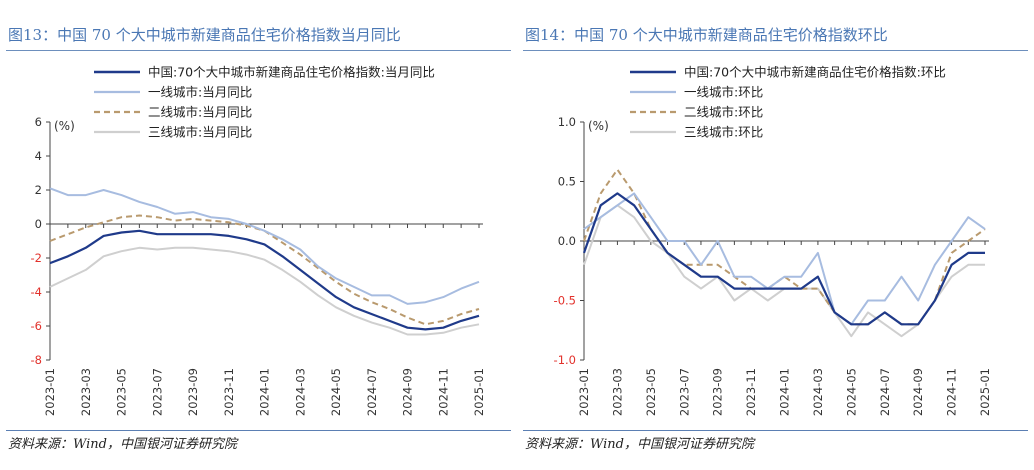  I want to click on y-tick-label-8: -8, so click(36, 360).